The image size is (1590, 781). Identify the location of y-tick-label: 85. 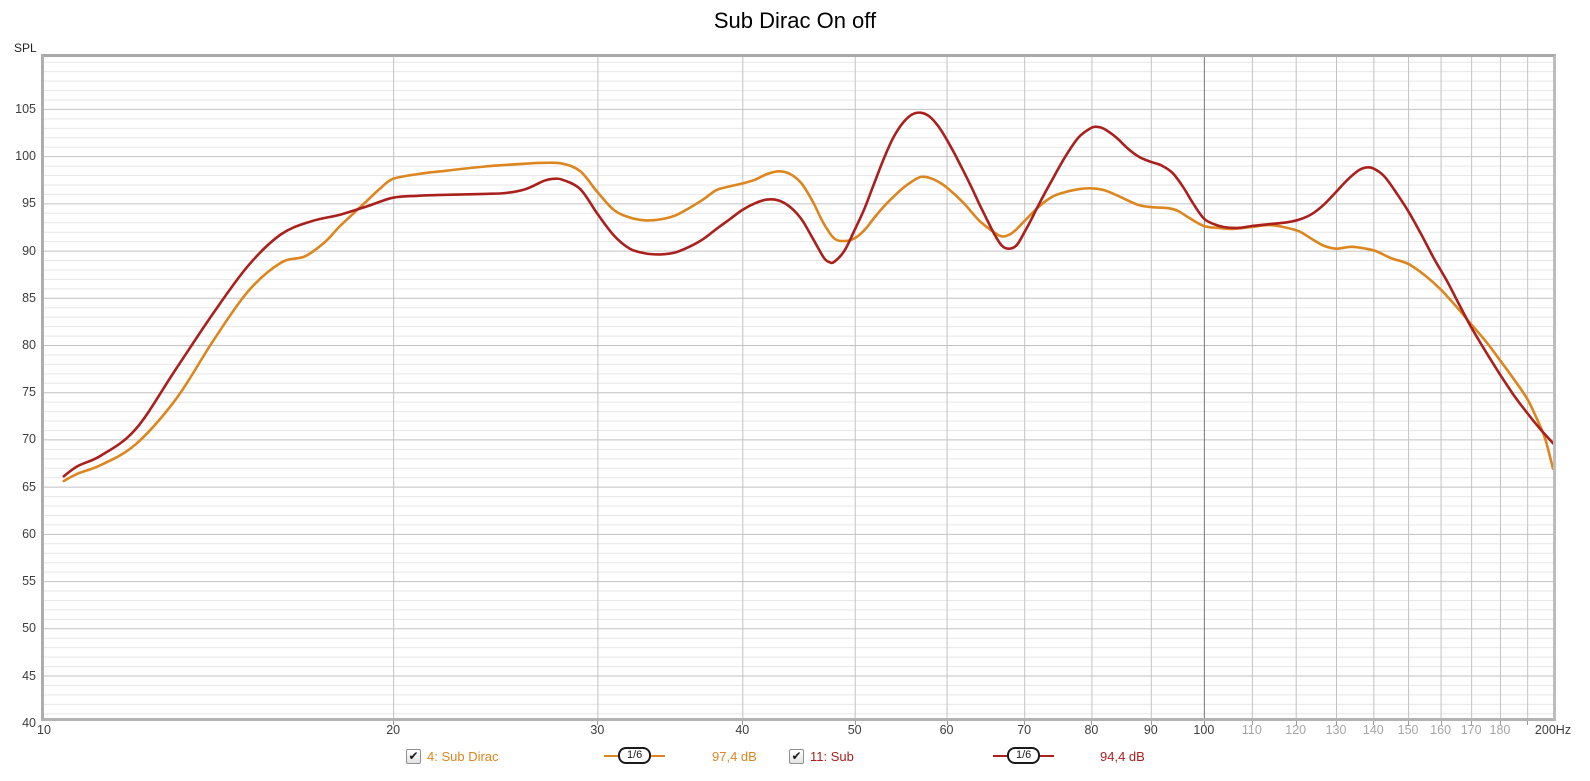
(29, 297).